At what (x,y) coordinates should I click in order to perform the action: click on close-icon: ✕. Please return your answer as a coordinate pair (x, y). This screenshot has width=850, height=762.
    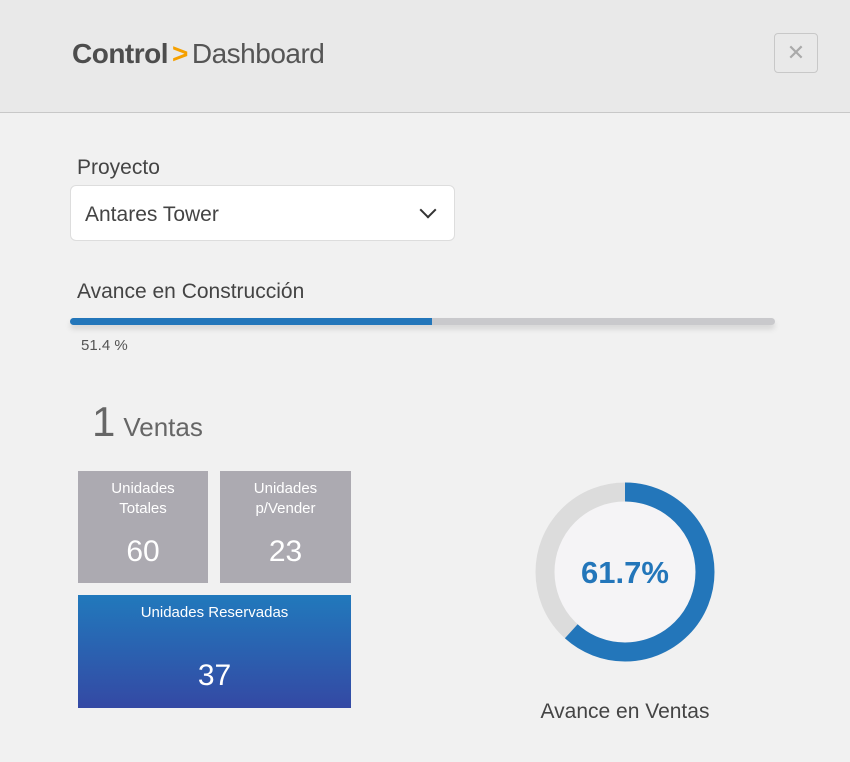
    Looking at the image, I should click on (796, 52).